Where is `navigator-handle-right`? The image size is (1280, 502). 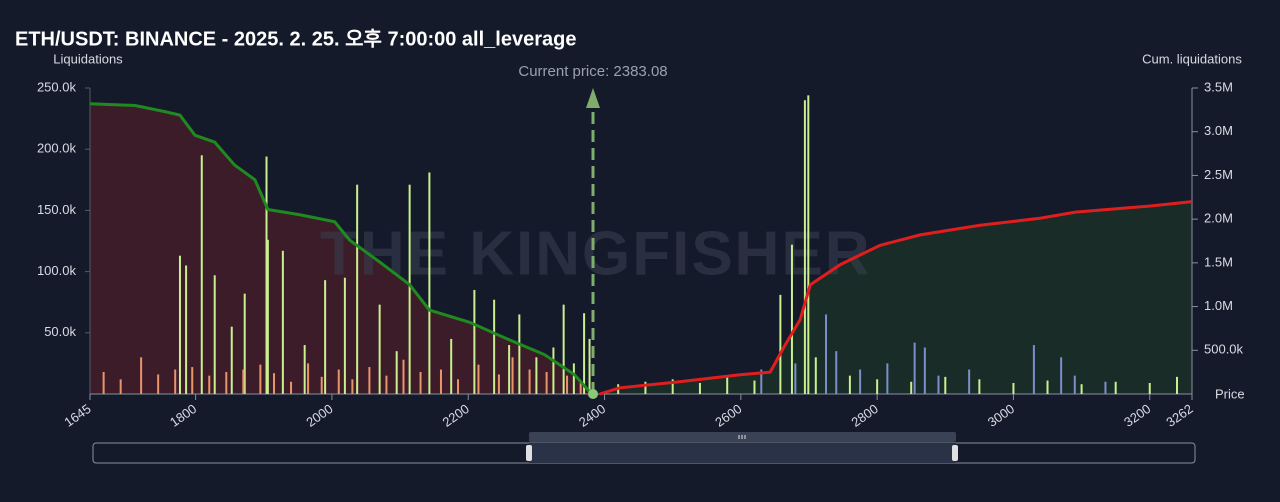
navigator-handle-right is located at coordinates (955, 453).